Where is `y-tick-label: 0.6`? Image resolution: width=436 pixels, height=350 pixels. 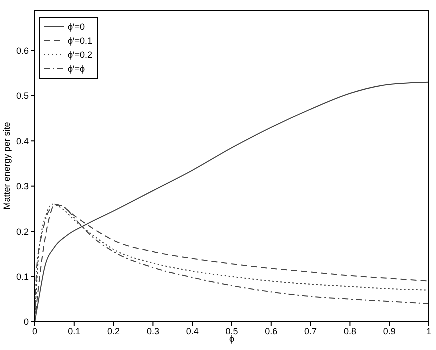 y-tick-label: 0.6 is located at coordinates (22, 51).